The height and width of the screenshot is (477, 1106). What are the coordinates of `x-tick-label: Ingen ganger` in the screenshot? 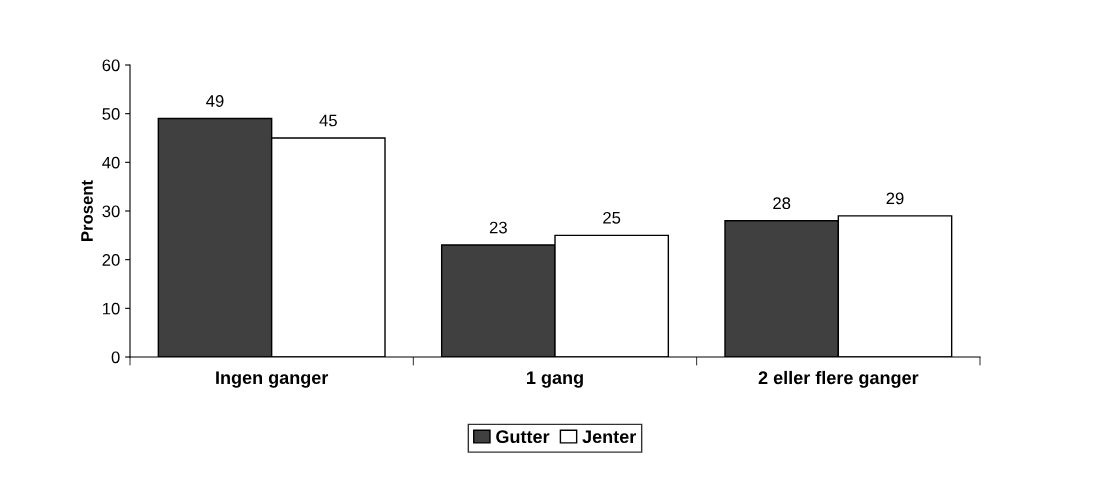 It's located at (272, 379).